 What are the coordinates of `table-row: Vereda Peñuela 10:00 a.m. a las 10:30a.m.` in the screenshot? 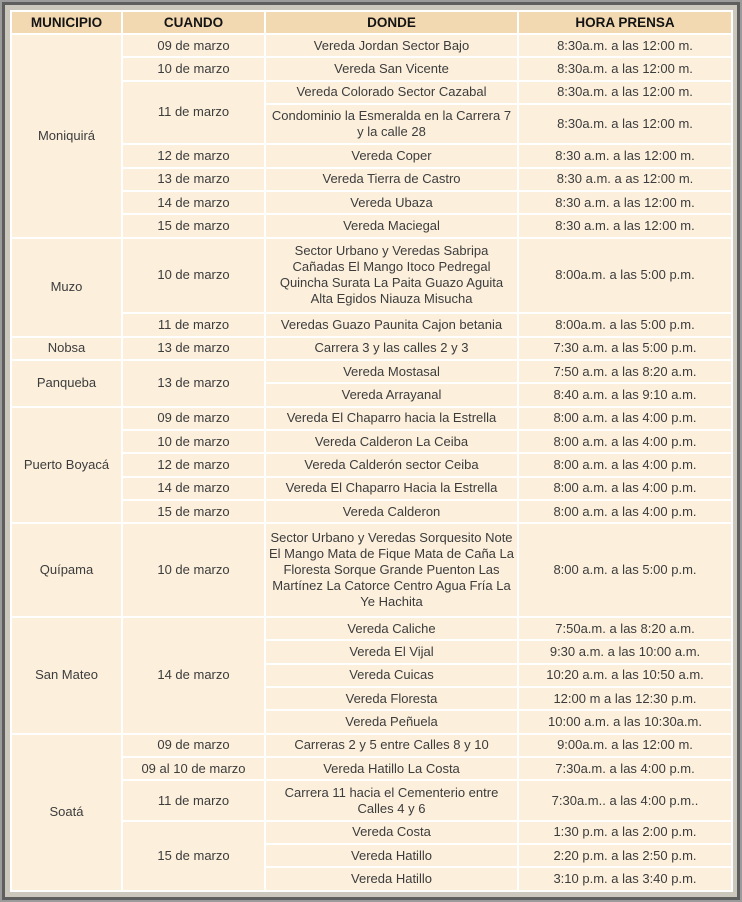 It's located at (372, 722).